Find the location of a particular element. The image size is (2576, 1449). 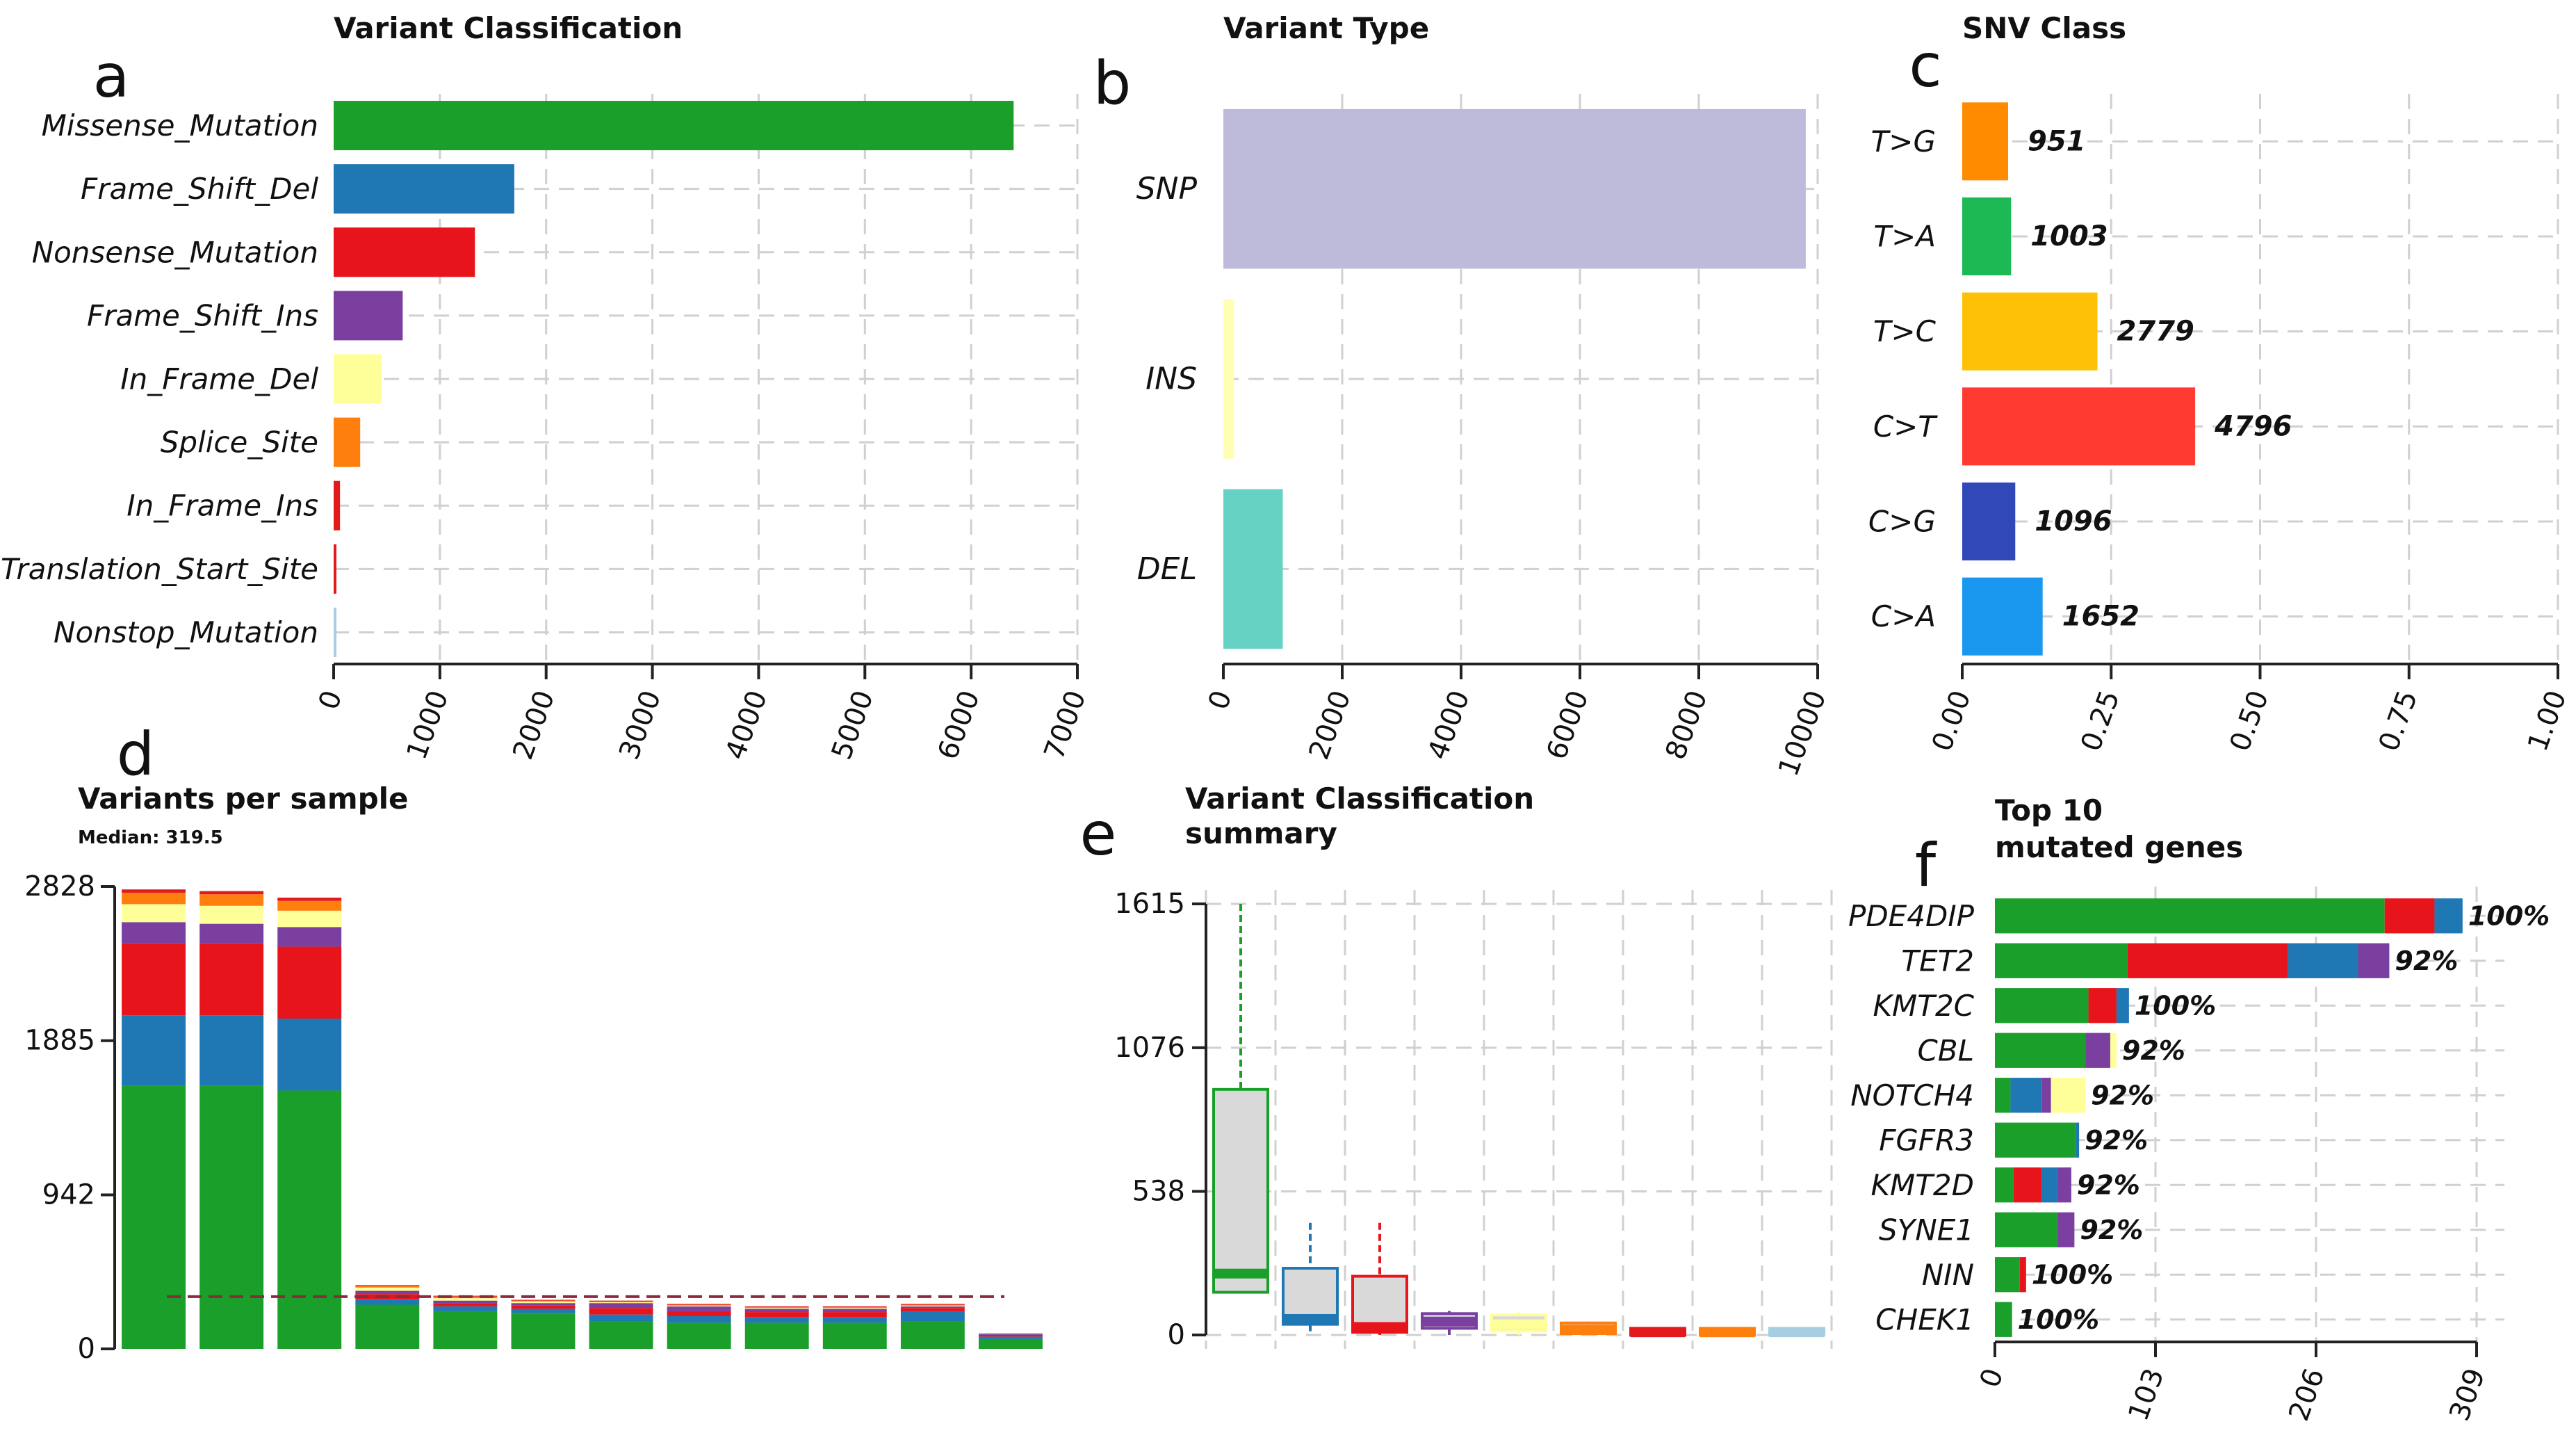

bar-INS is located at coordinates (1228, 379).